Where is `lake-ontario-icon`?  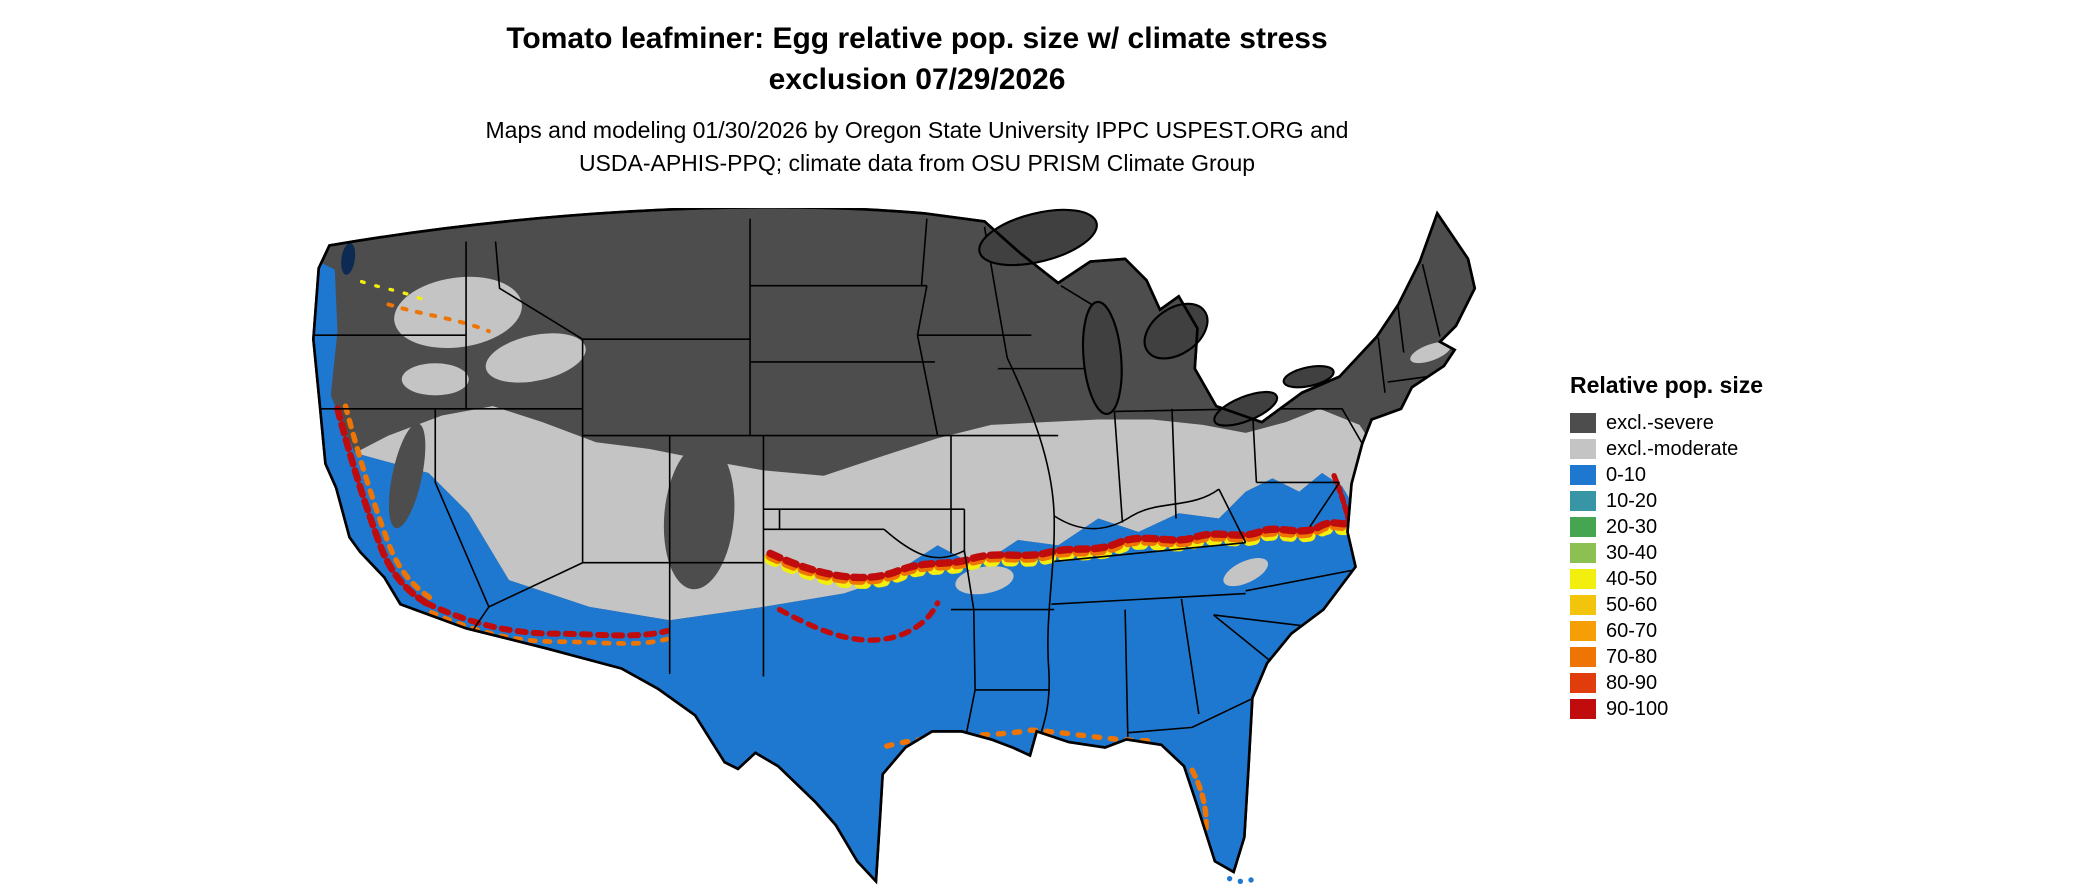 lake-ontario-icon is located at coordinates (1308, 377).